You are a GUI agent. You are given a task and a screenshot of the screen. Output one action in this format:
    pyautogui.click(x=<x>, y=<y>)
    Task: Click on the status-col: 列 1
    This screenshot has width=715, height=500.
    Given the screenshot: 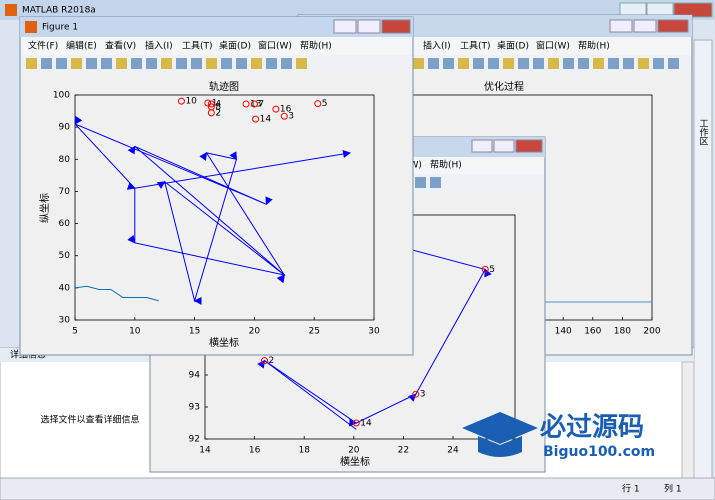 What is the action you would take?
    pyautogui.click(x=673, y=489)
    